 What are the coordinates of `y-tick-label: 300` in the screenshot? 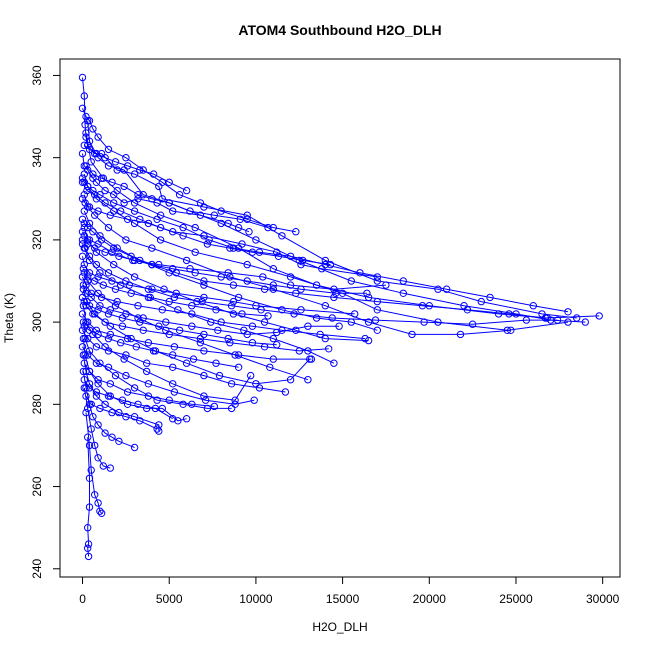 It's located at (37, 322).